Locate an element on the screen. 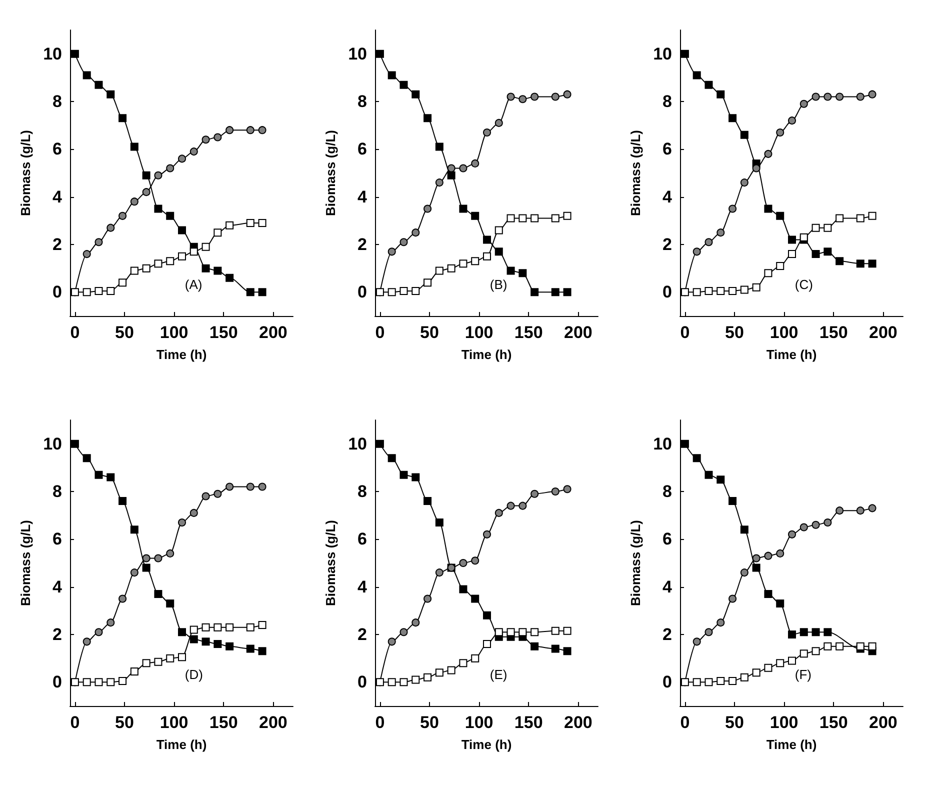 This screenshot has width=937, height=785. y-tick-label: 0 is located at coordinates (362, 292).